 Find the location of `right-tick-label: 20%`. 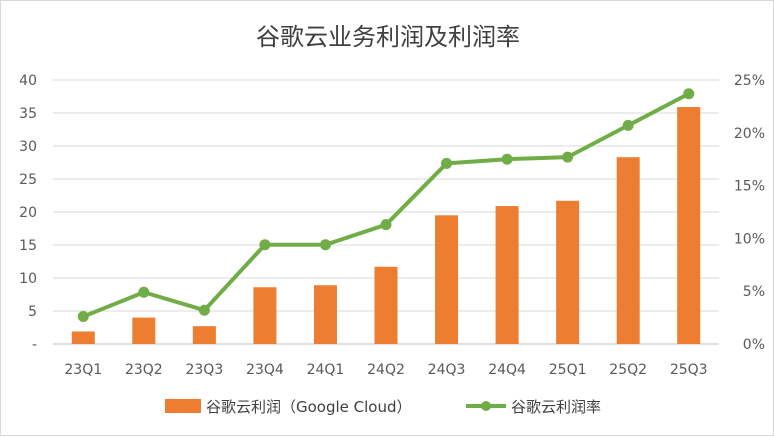

right-tick-label: 20% is located at coordinates (749, 134).